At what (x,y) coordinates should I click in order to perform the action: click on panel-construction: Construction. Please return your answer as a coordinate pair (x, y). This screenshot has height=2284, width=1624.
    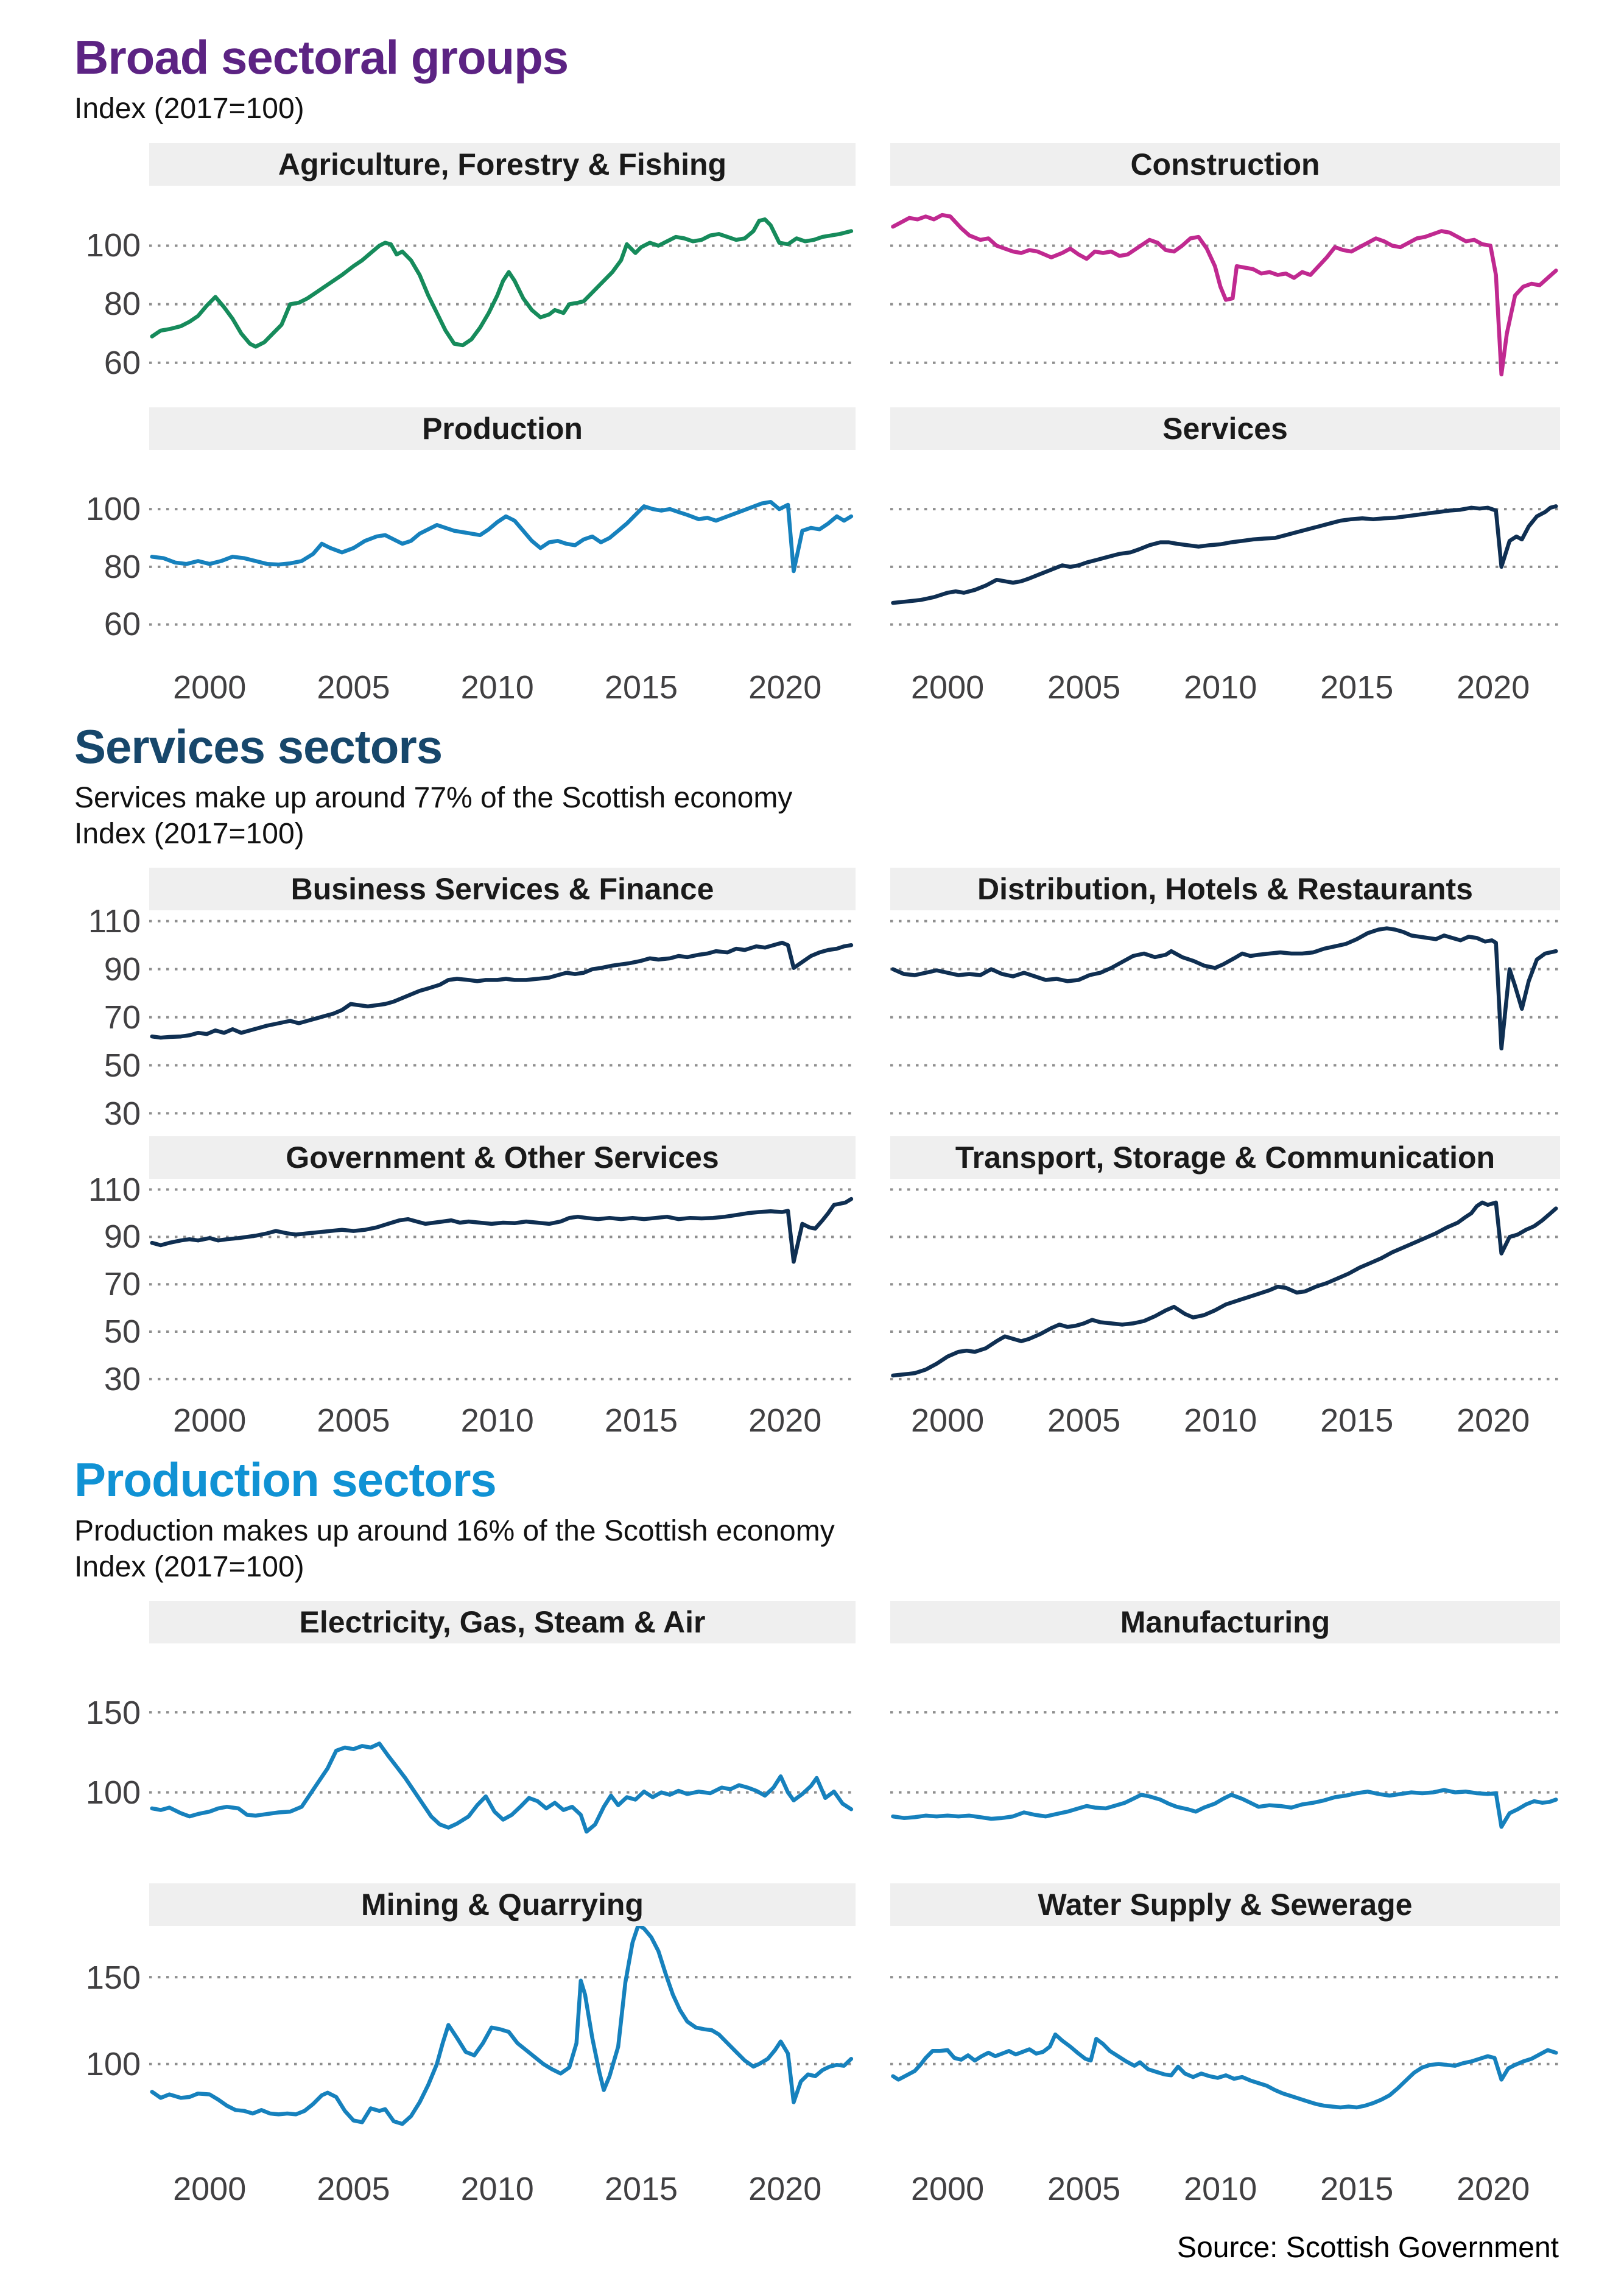
    Looking at the image, I should click on (1225, 273).